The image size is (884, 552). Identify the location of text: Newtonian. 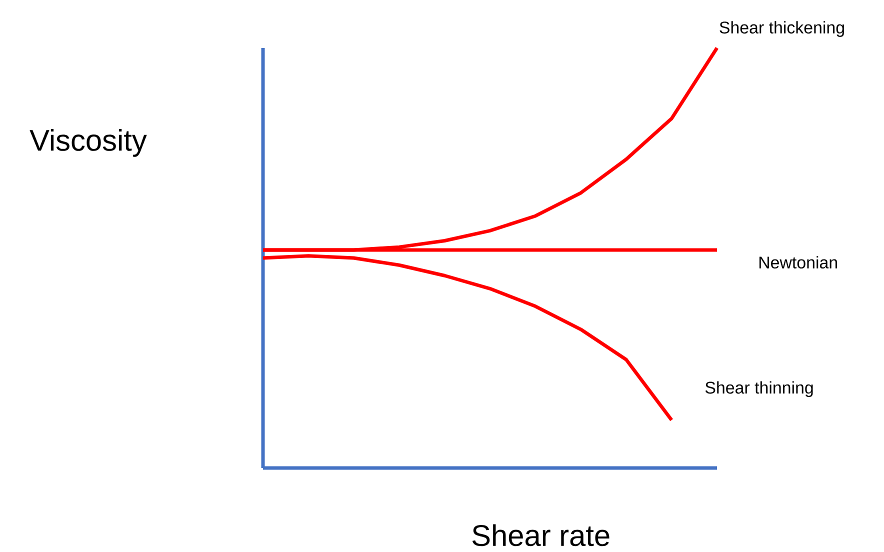
(798, 262).